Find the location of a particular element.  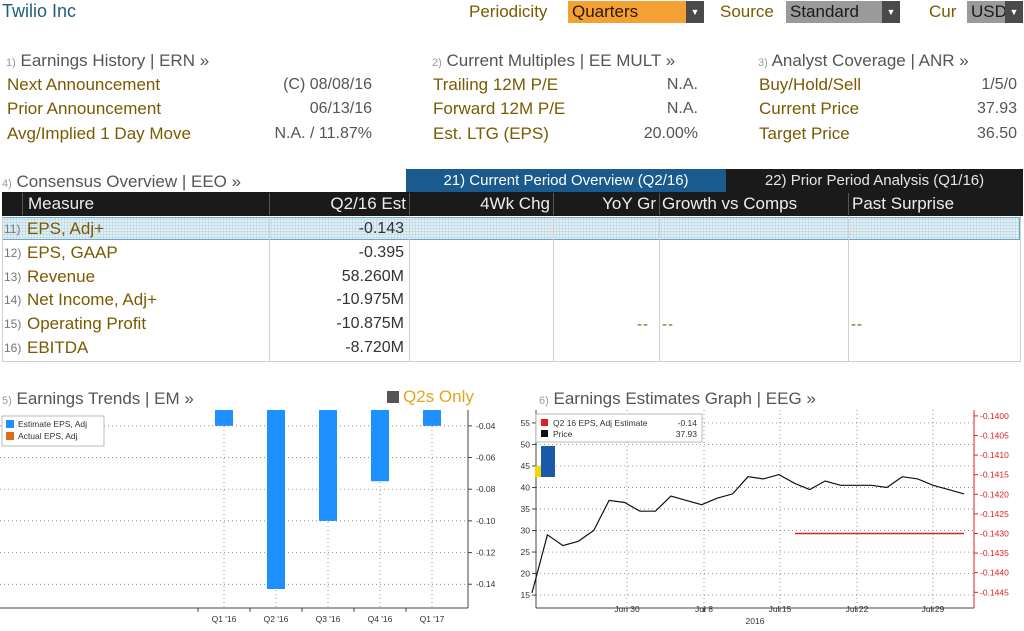

eeg-right-tick-label: -0.1440 is located at coordinates (994, 573).